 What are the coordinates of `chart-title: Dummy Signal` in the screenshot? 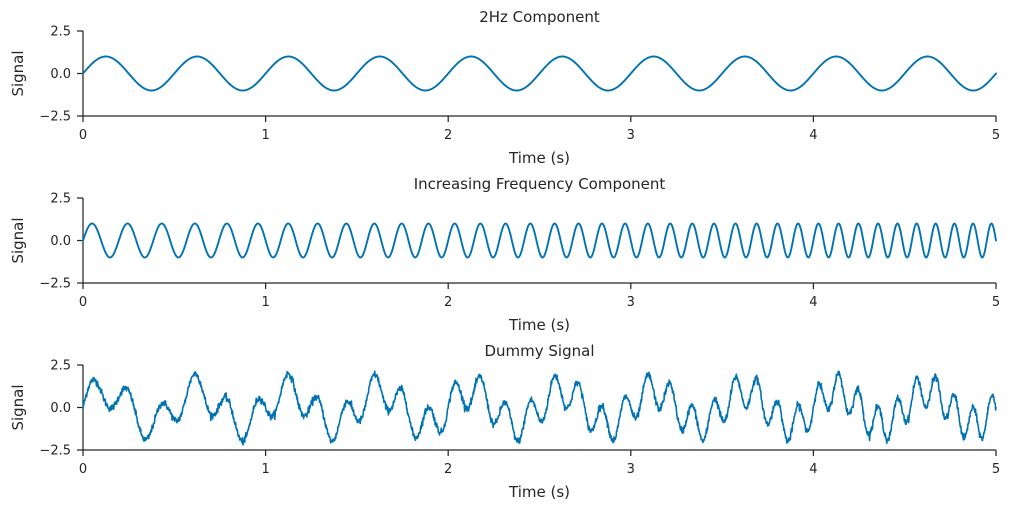 It's located at (539, 351).